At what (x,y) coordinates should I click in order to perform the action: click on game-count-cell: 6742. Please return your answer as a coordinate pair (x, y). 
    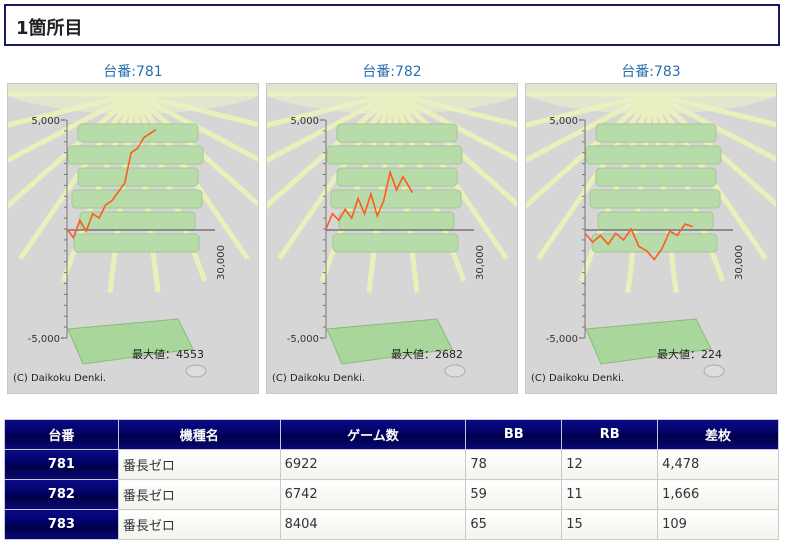
    Looking at the image, I should click on (373, 494).